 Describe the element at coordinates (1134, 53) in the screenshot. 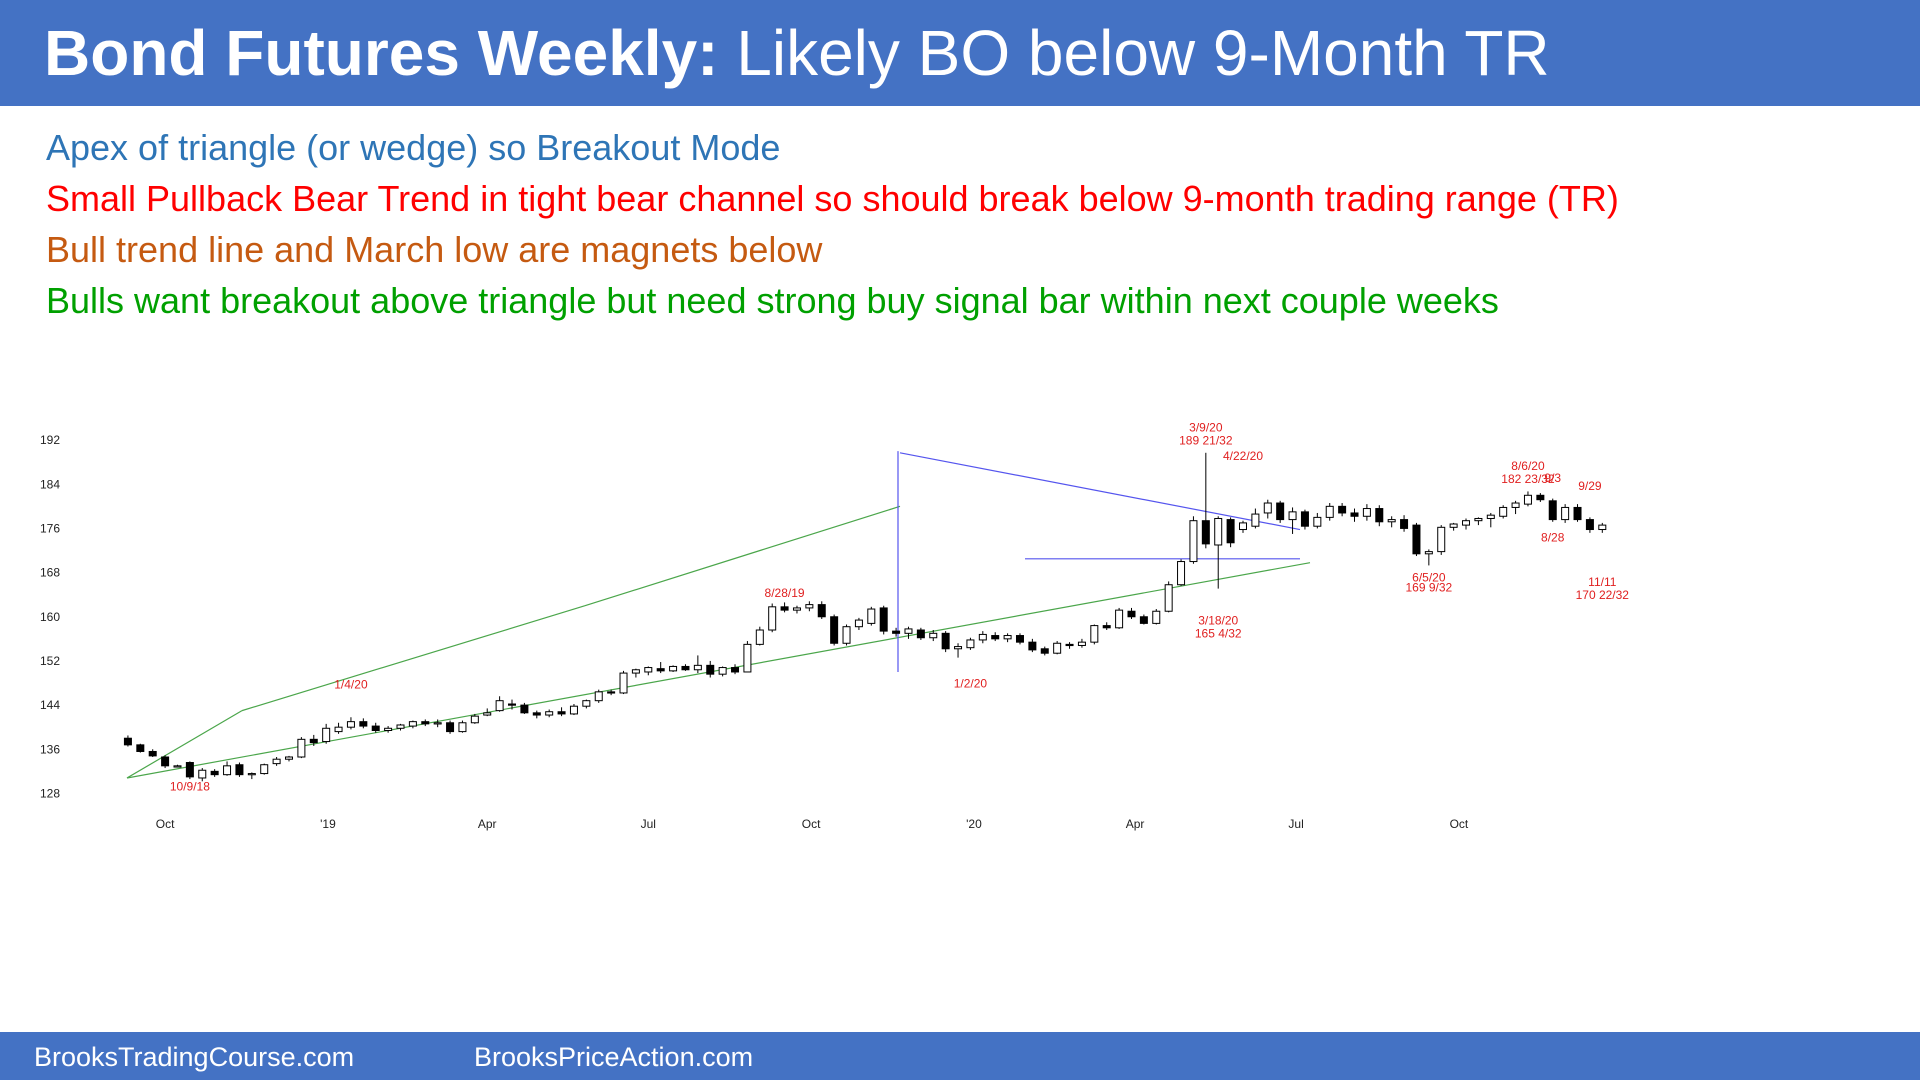

I see `title-rest: Likely BO below 9-Month TR` at that location.